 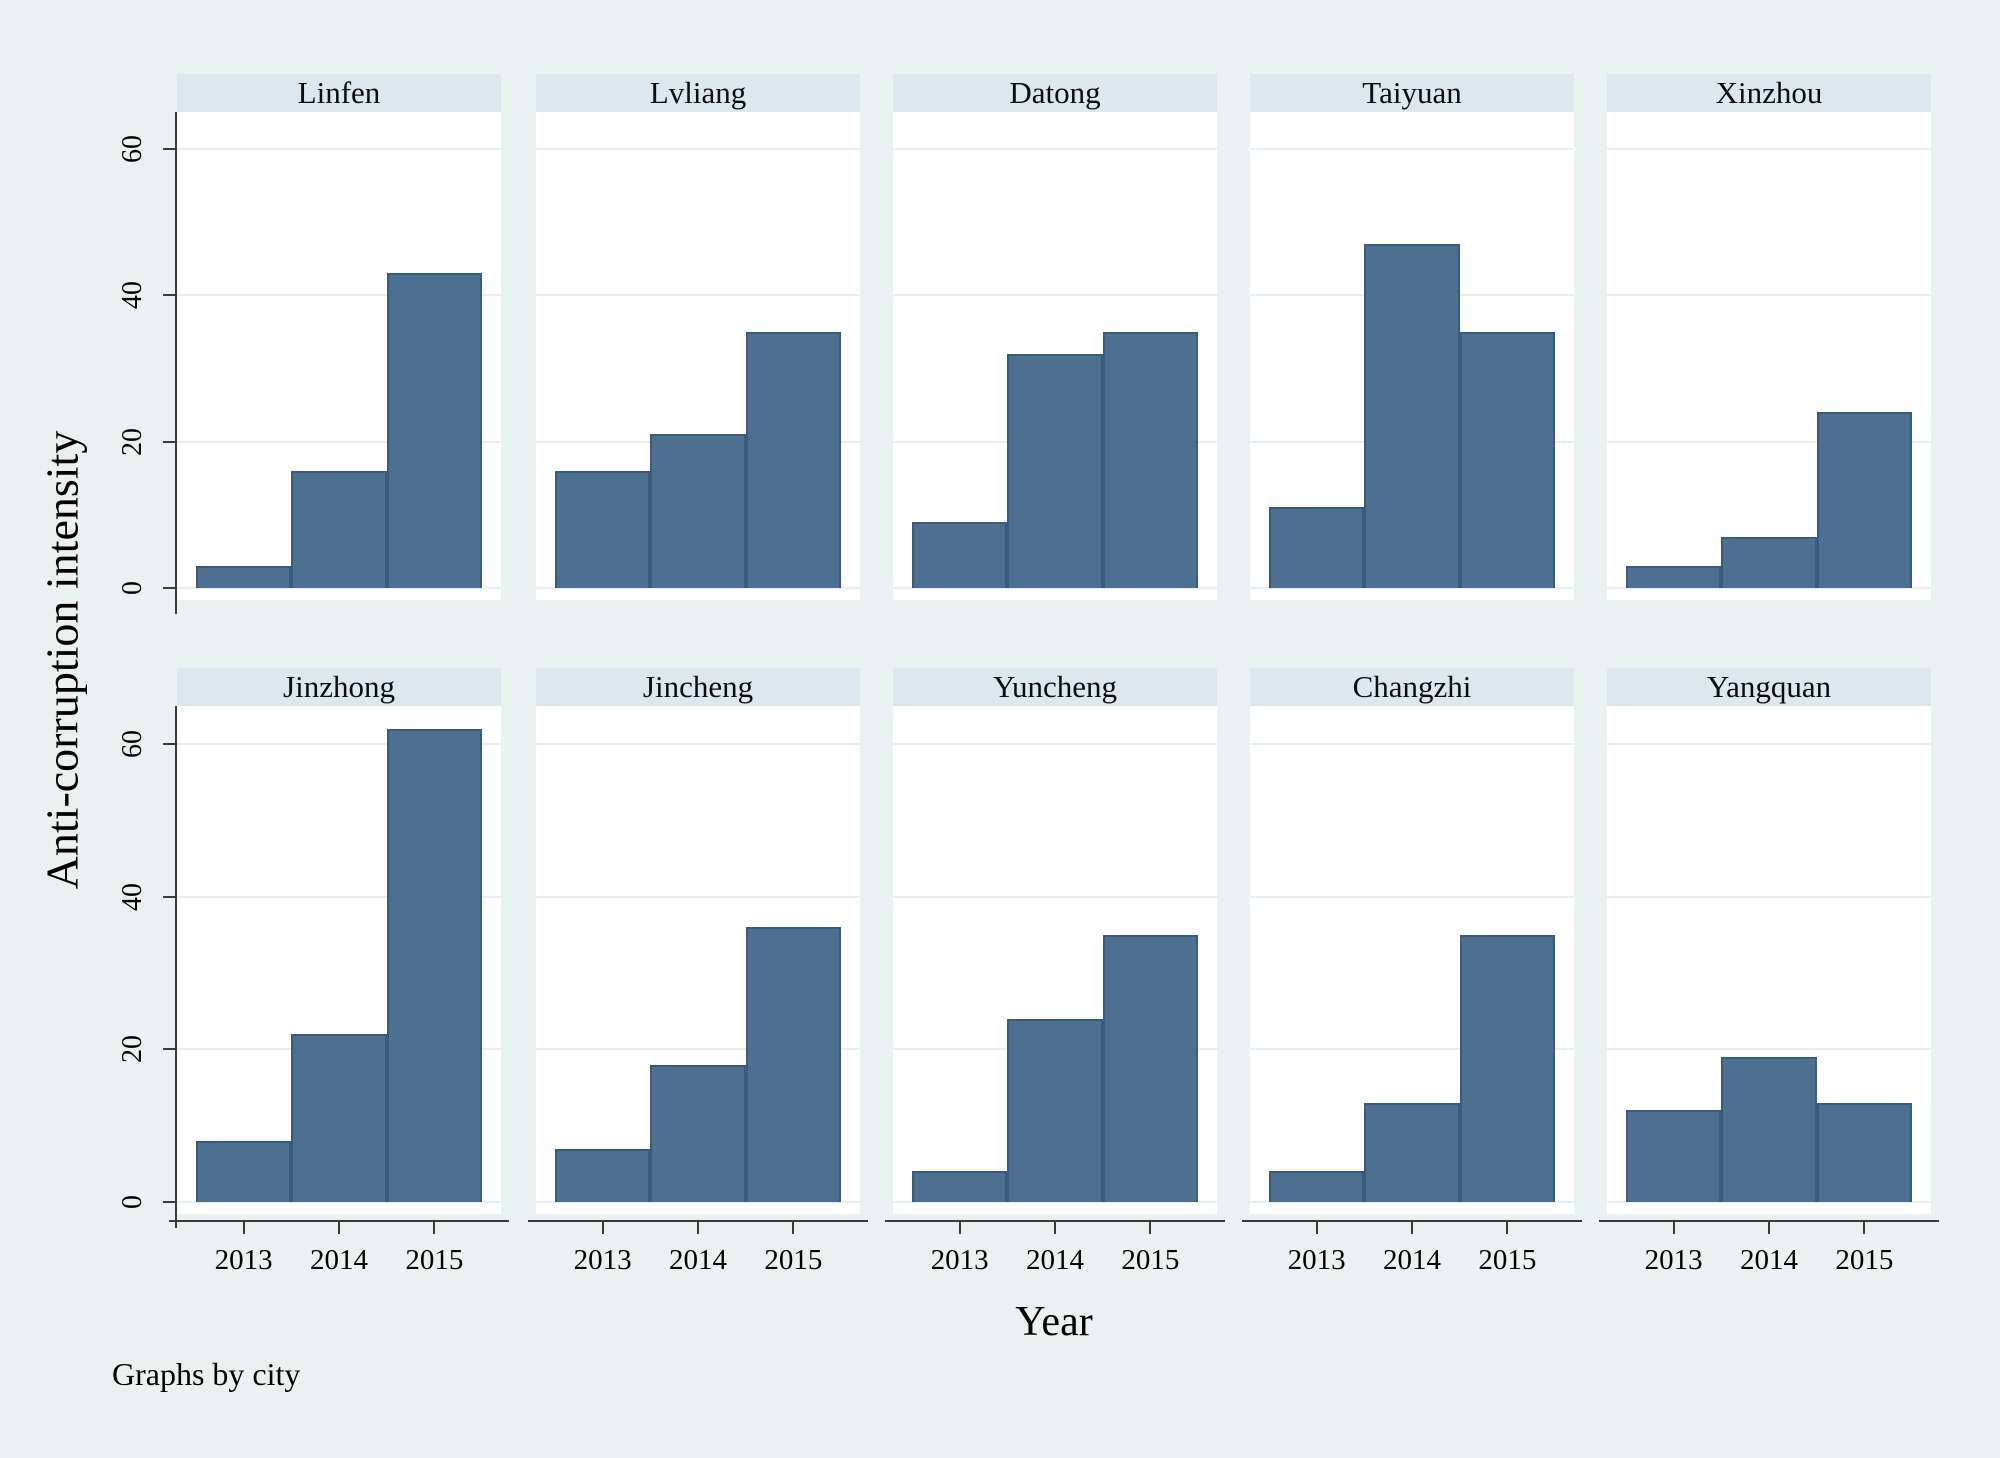 What do you see at coordinates (339, 1221) in the screenshot?
I see `x-axis-line-jinzhong` at bounding box center [339, 1221].